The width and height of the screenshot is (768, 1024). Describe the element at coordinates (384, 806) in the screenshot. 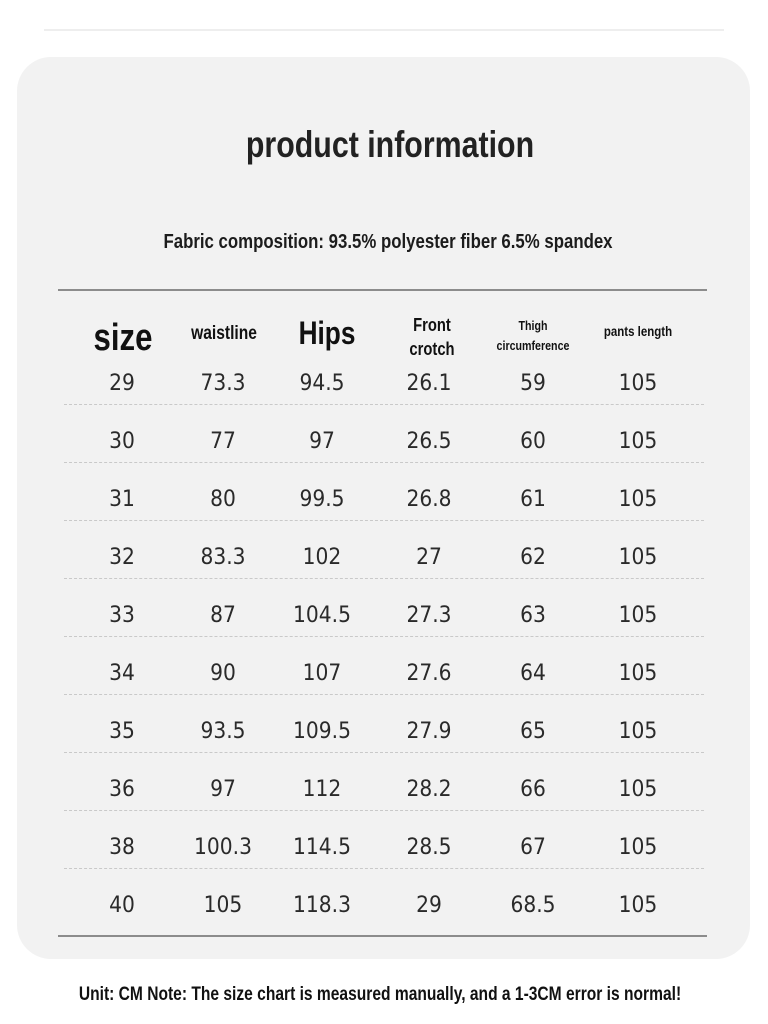

I see `table-row: 36 97 112 28.2 66 105` at that location.